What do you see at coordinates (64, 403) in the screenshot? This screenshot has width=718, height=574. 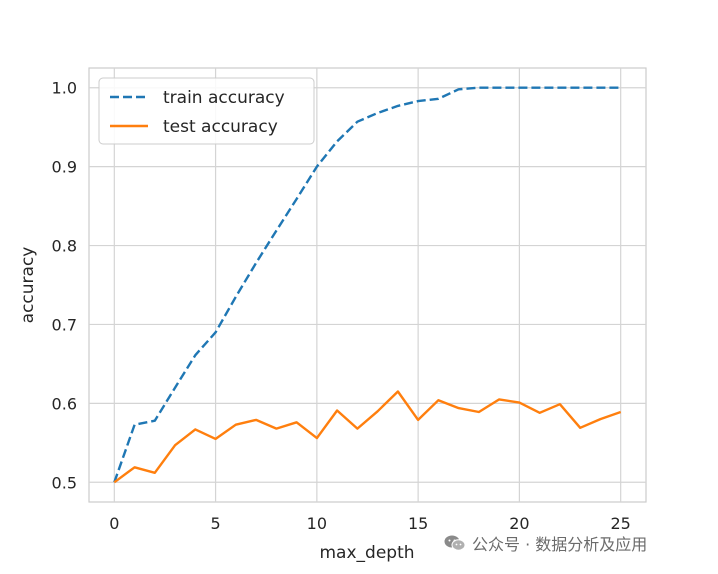 I see `y-tick-label: 0.6` at bounding box center [64, 403].